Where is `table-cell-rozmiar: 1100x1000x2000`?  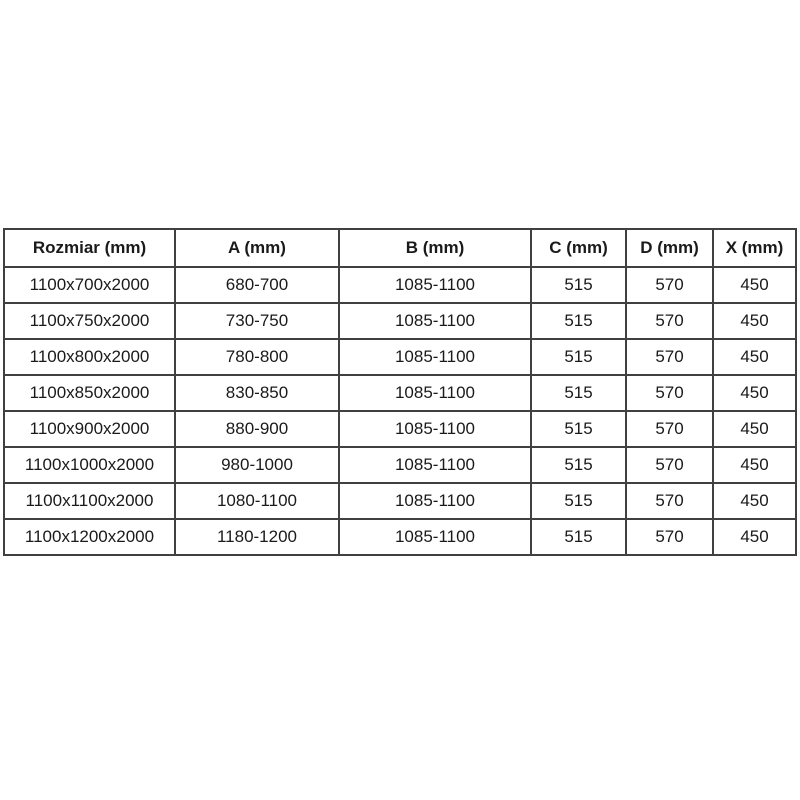 table-cell-rozmiar: 1100x1000x2000 is located at coordinates (89, 465).